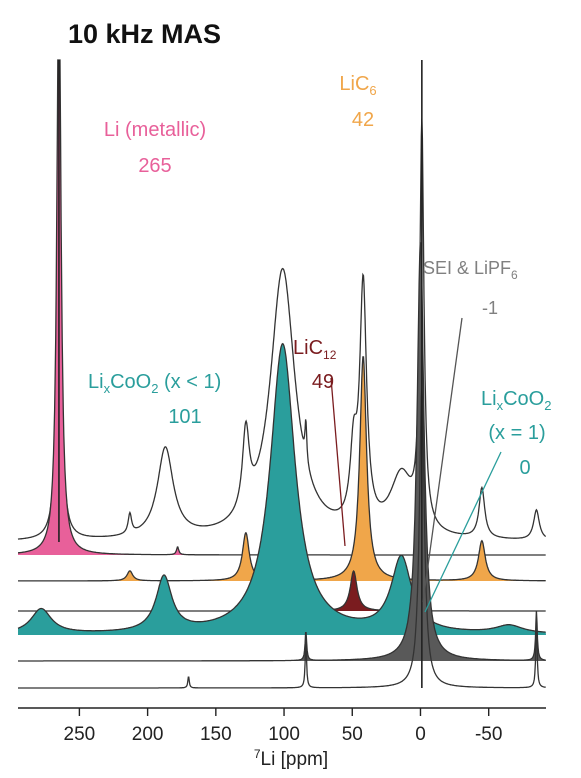 Image resolution: width=581 pixels, height=778 pixels. I want to click on lic12-shift: 49, so click(323, 382).